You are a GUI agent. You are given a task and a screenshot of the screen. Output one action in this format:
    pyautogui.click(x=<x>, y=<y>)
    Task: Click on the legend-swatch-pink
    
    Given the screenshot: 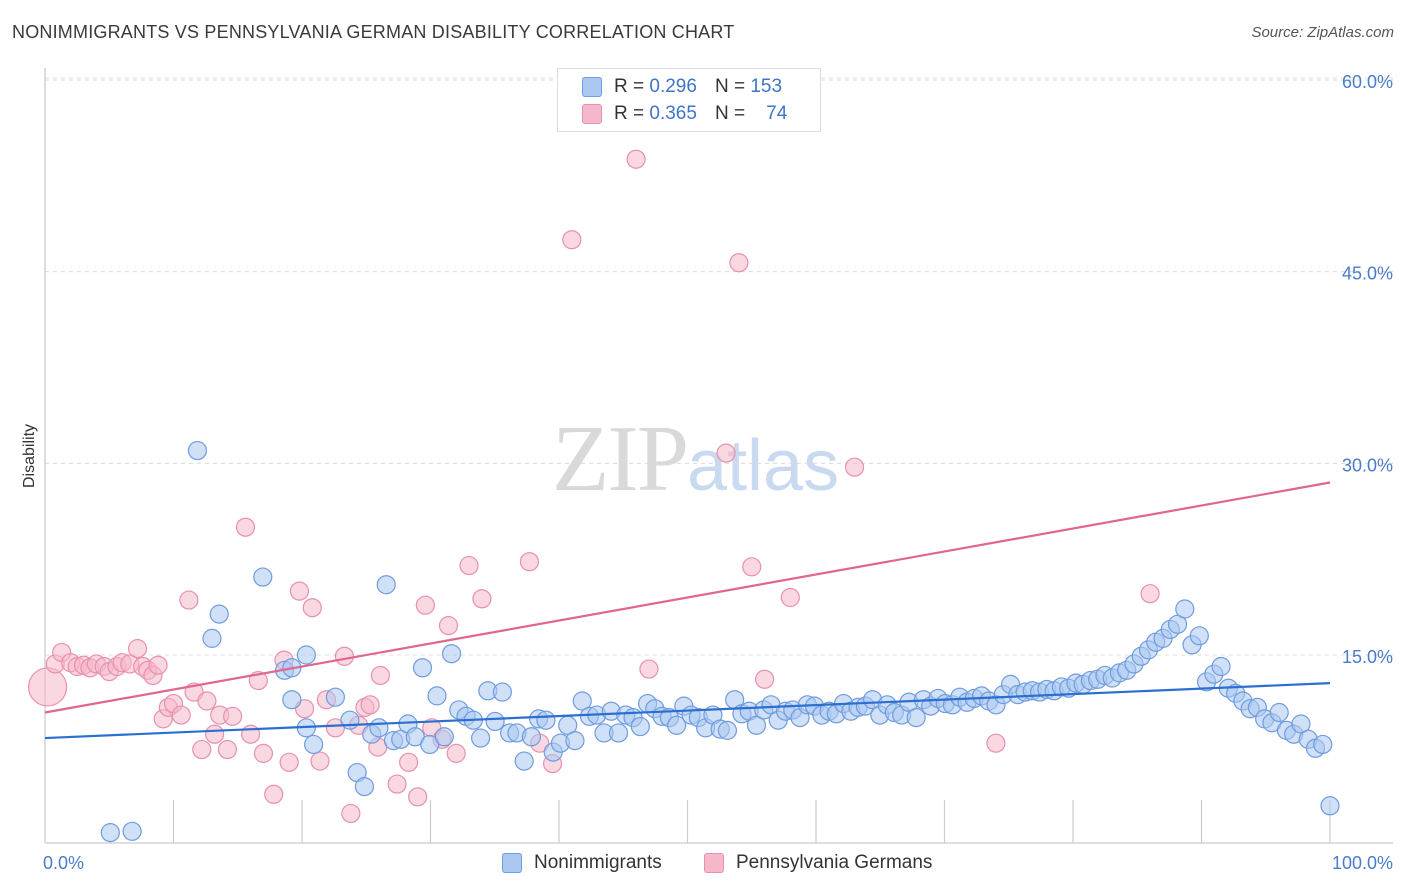 What is the action you would take?
    pyautogui.click(x=592, y=114)
    